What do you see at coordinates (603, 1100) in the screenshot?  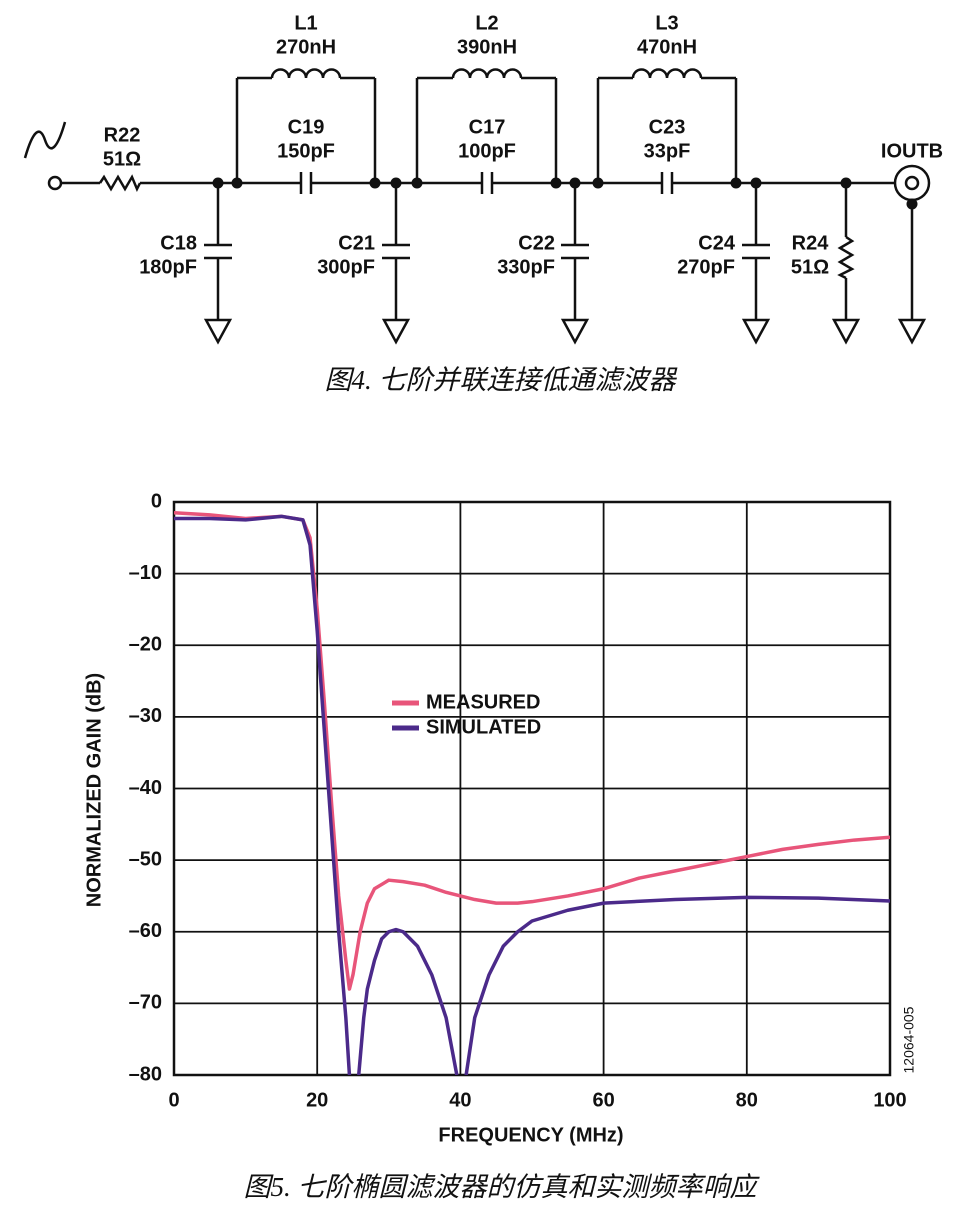 I see `x-tick-label: 60` at bounding box center [603, 1100].